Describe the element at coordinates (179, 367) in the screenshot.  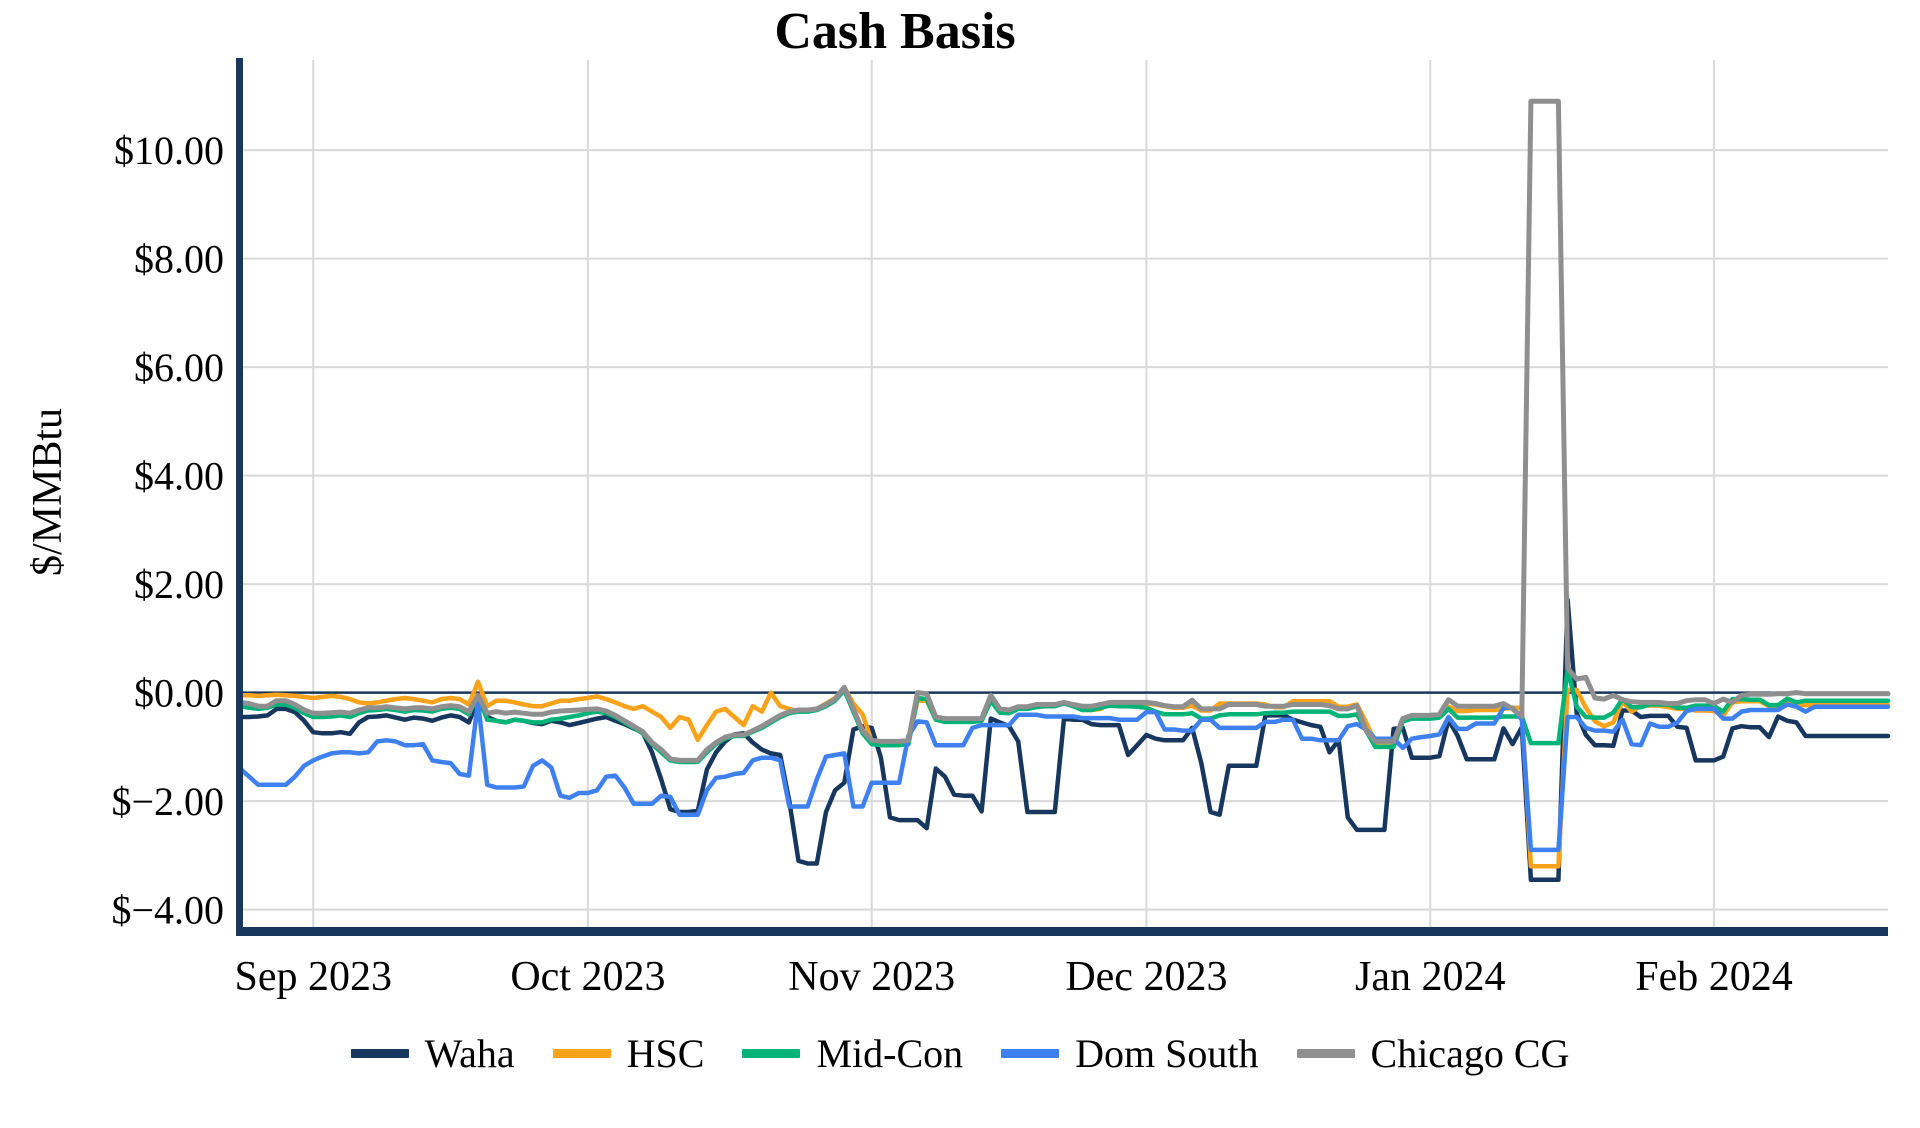
I see `y-tick-label: $6.00` at that location.